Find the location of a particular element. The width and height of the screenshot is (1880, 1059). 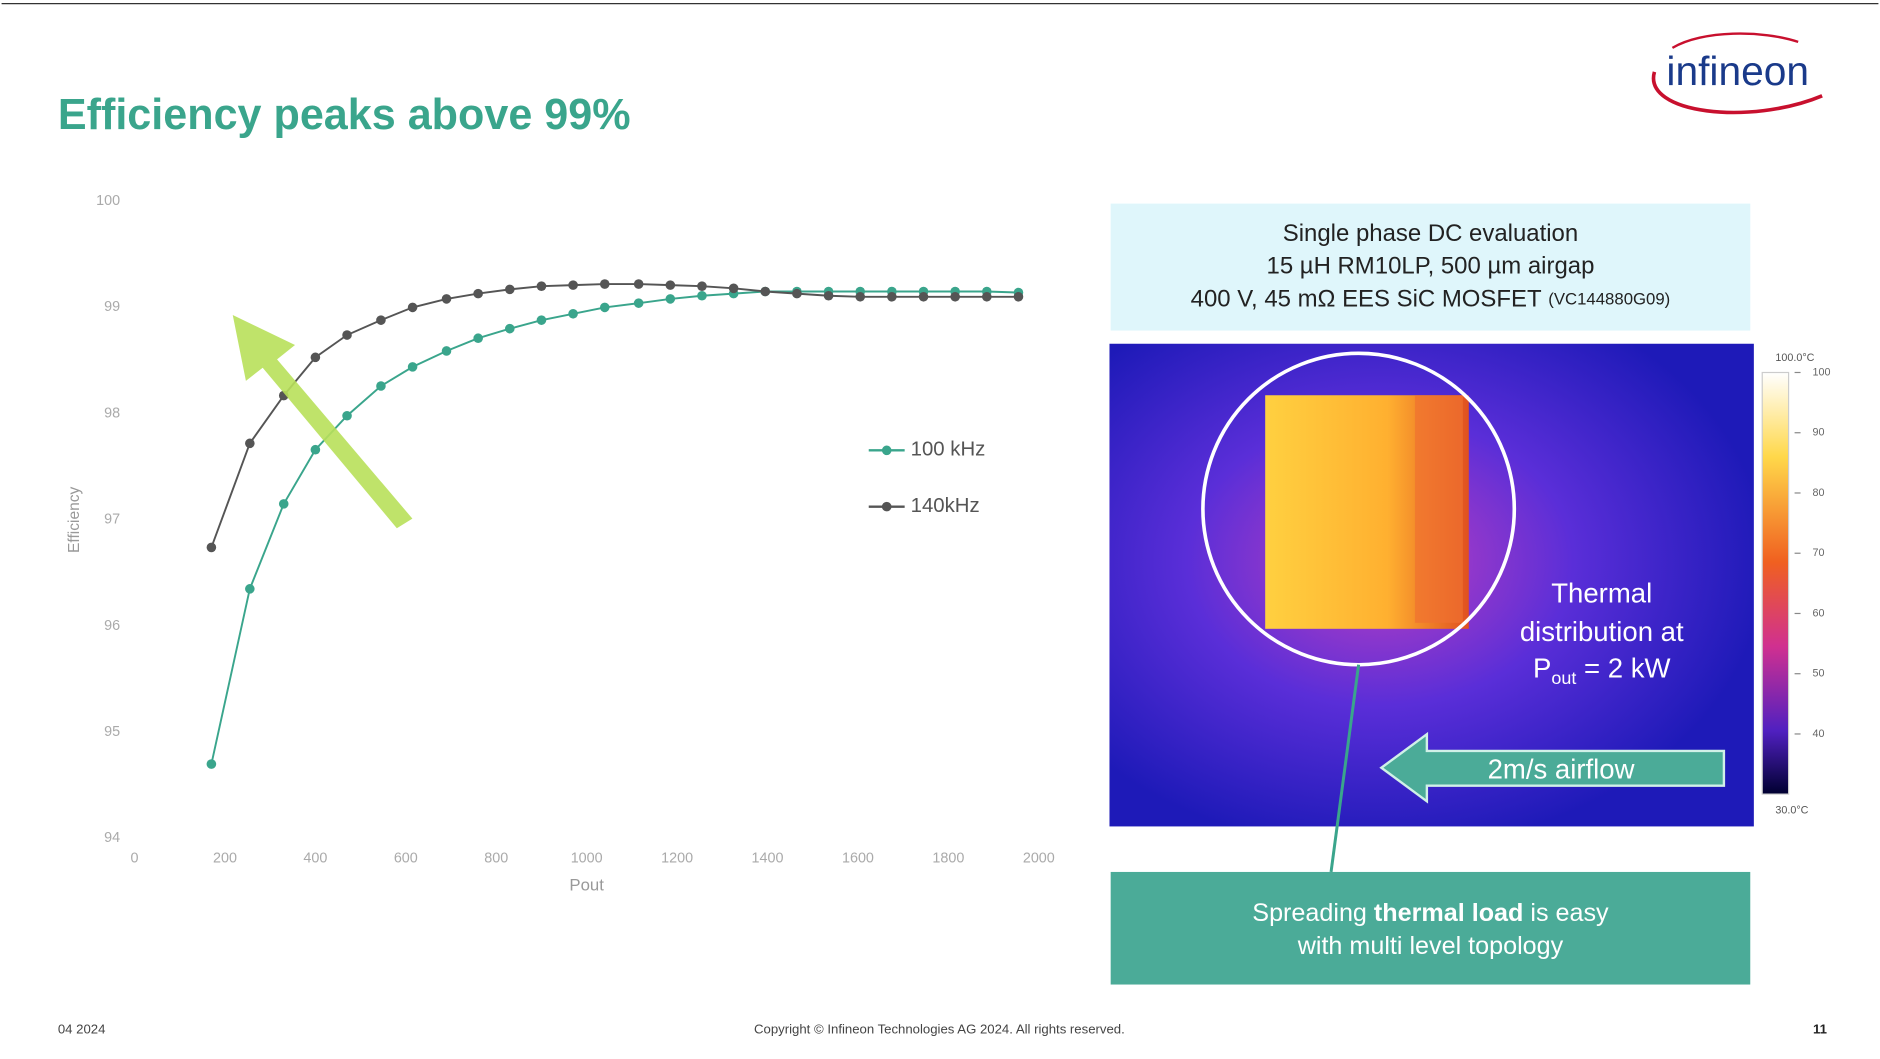

y-tick-label: 97 is located at coordinates (112, 520).